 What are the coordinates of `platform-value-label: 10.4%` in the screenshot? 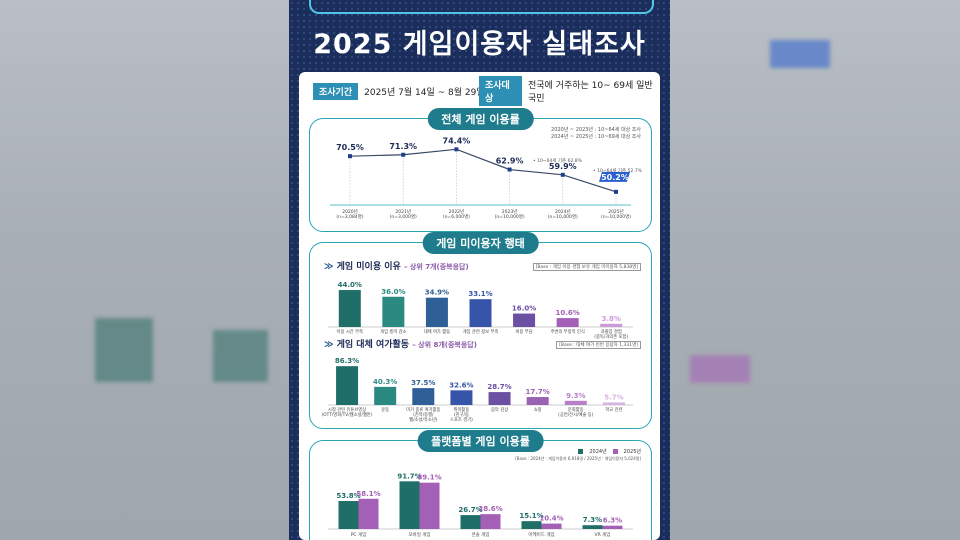 It's located at (551, 519).